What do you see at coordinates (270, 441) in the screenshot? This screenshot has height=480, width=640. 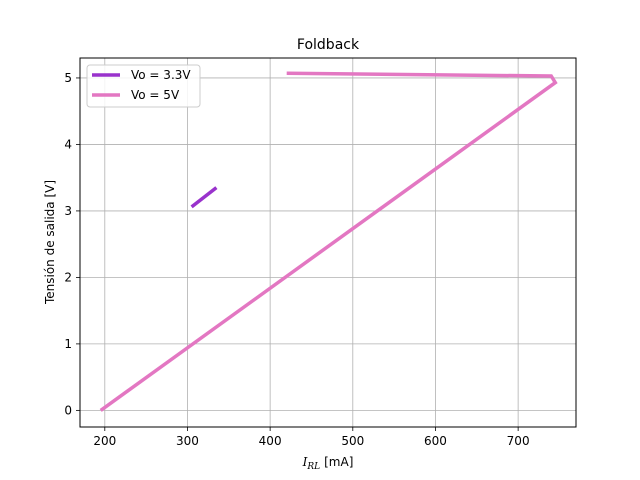 I see `x-tick-label: 400` at bounding box center [270, 441].